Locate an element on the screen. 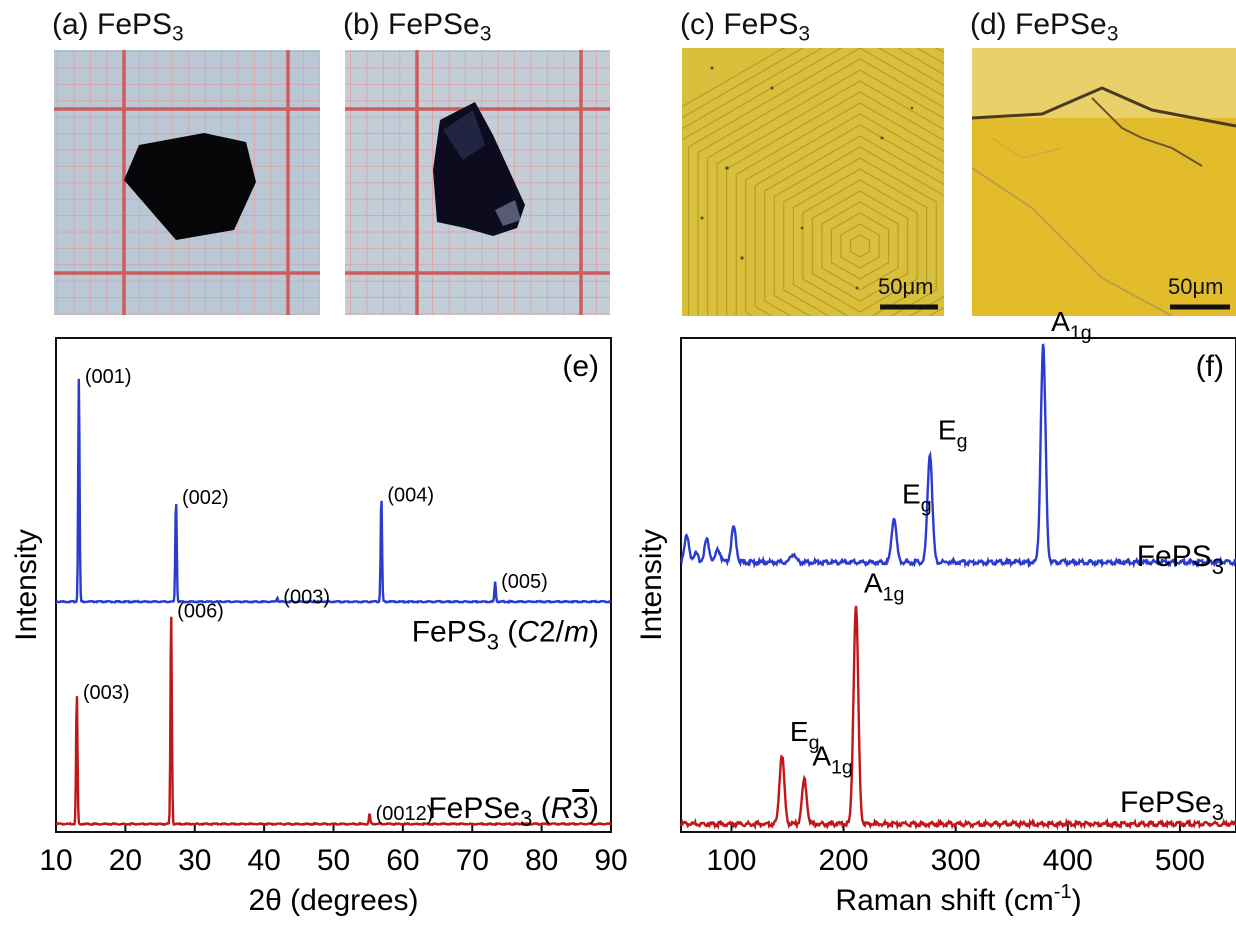 The image size is (1236, 927). x-tick-label: 80 is located at coordinates (541, 860).